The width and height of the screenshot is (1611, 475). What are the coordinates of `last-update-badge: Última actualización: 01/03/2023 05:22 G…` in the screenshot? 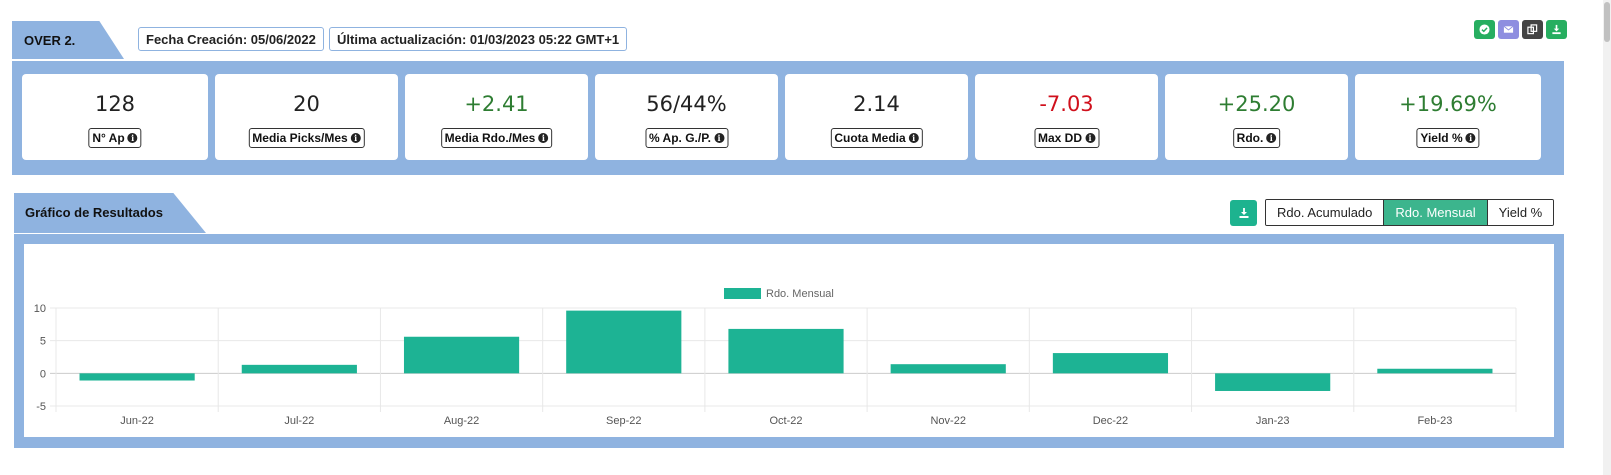 It's located at (478, 39).